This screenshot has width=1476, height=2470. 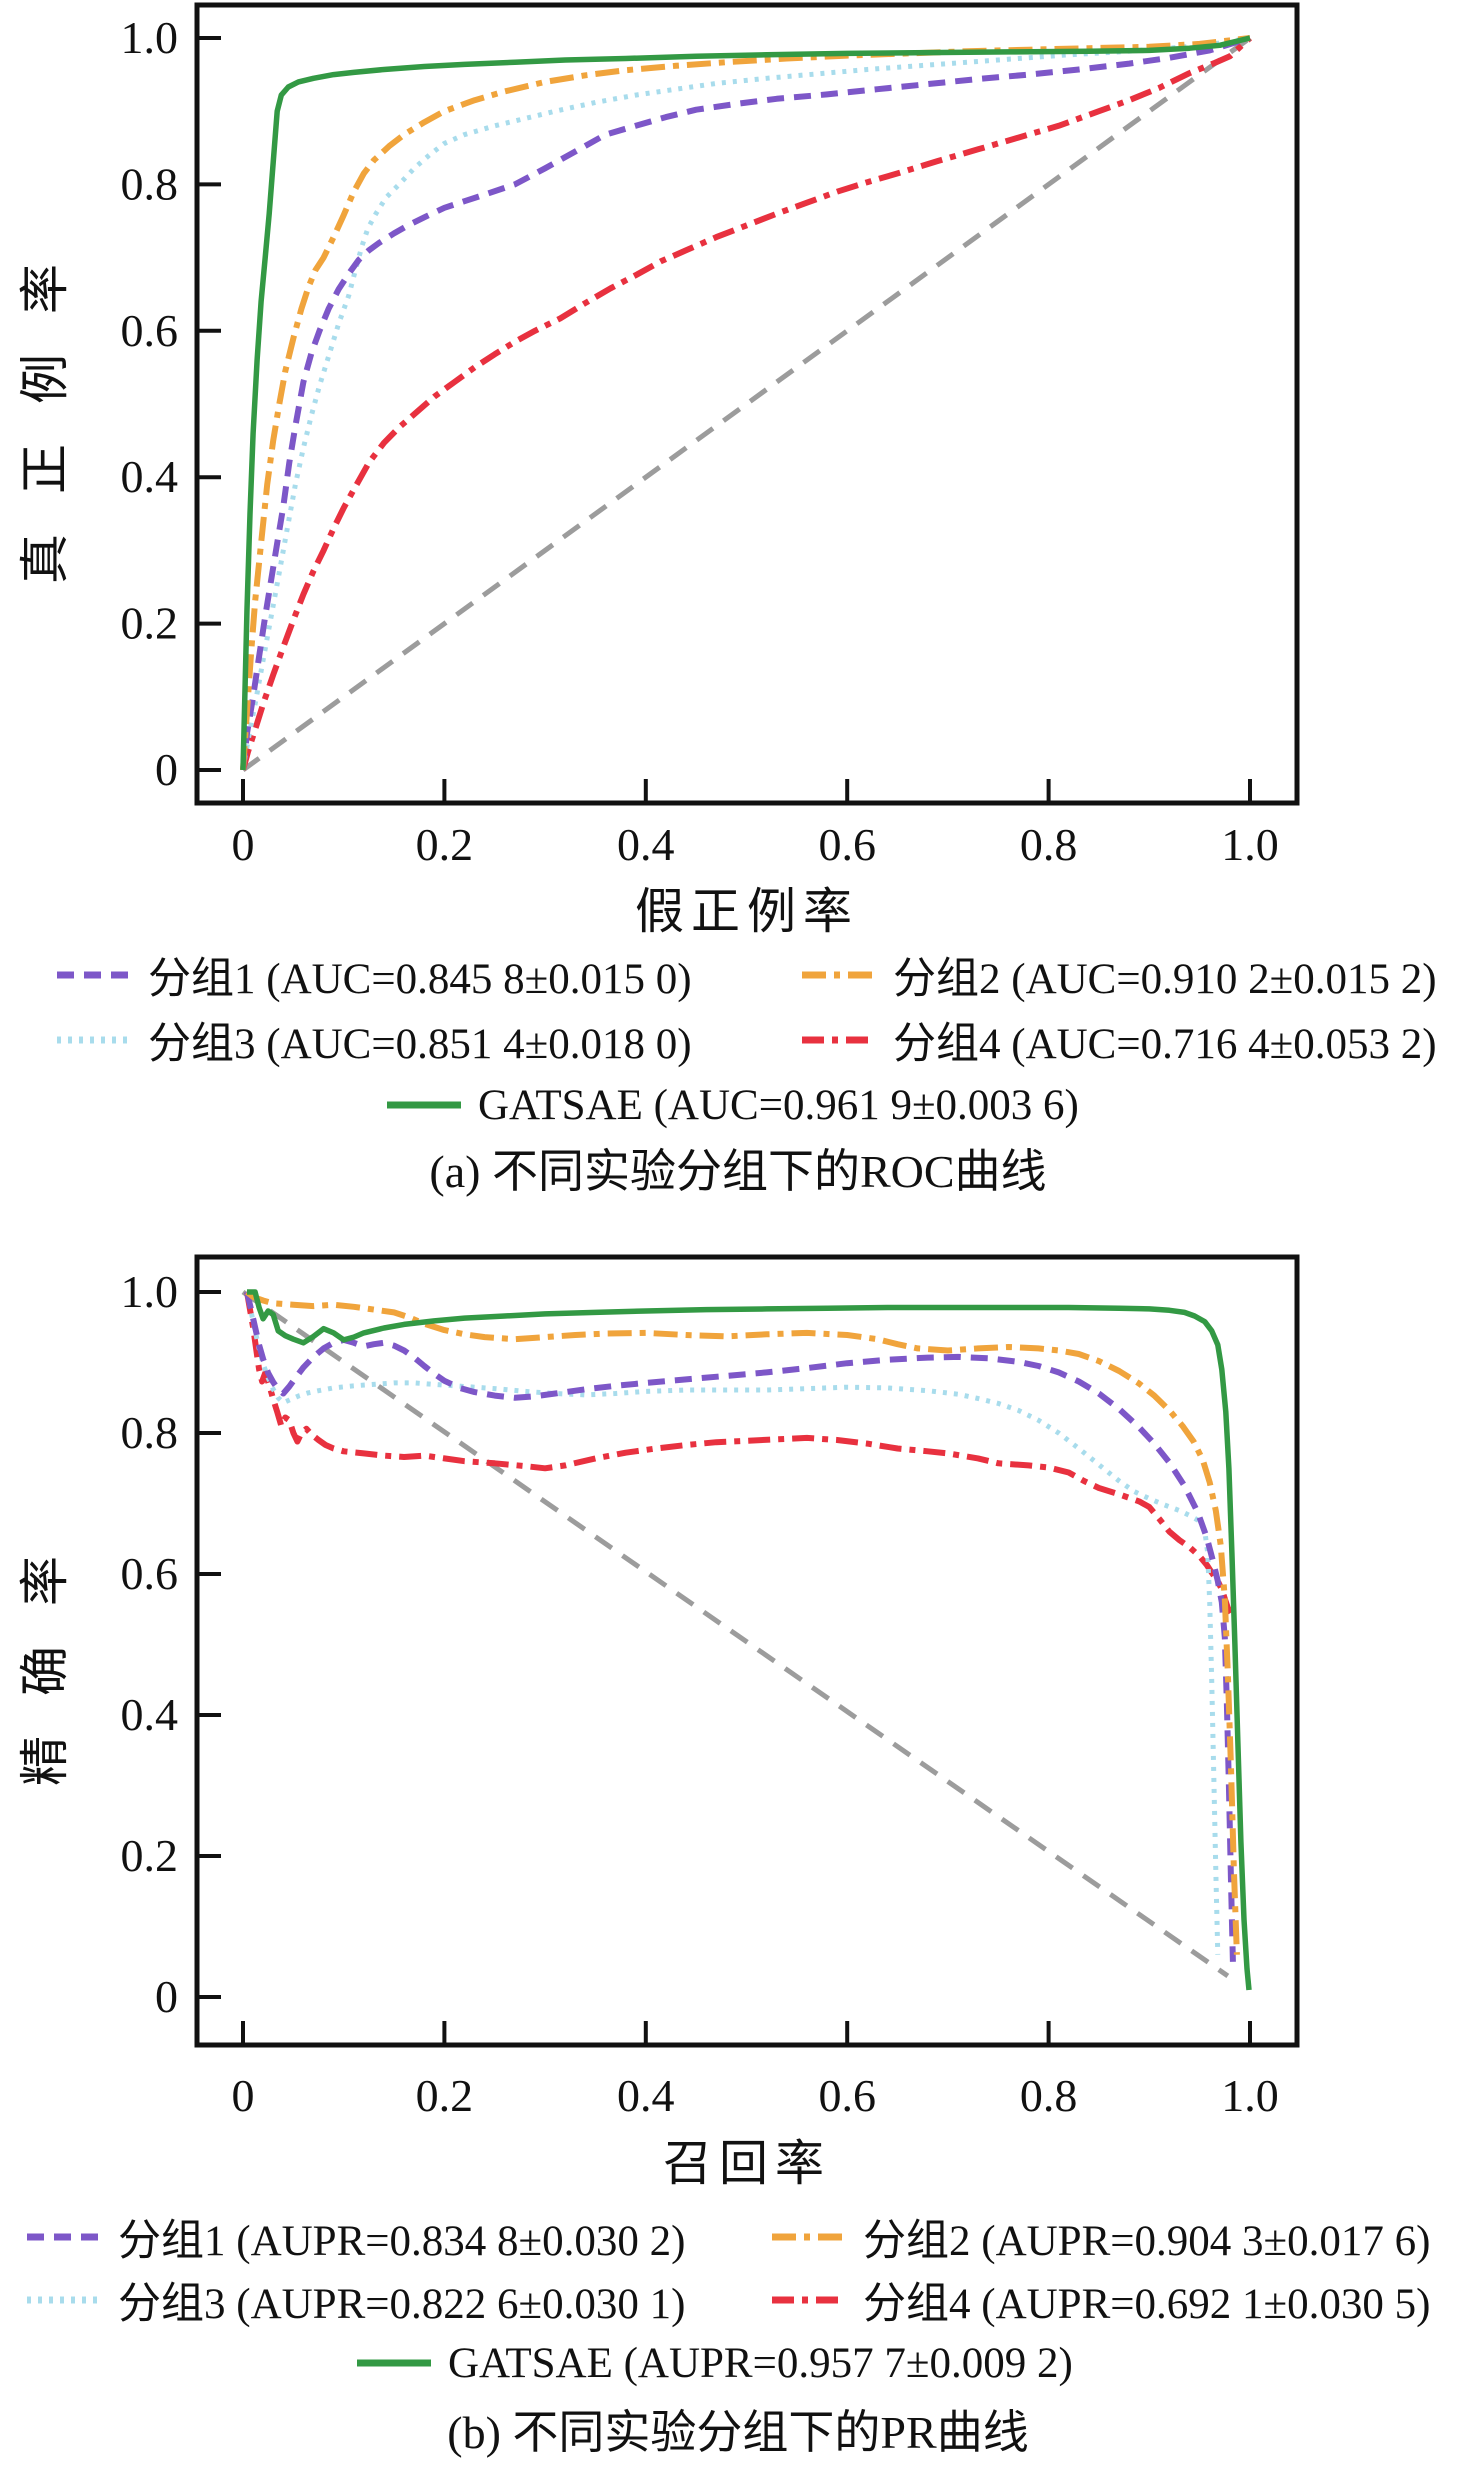 I want to click on pr-legend-label-group2: 分组2 (AUPR=0.904 3±0.017 6), so click(x=1147, y=2241).